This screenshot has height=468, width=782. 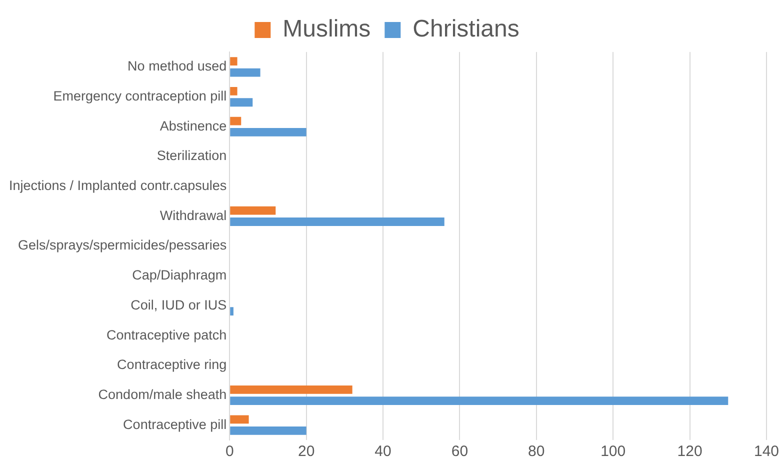 I want to click on x-tick-label: 0, so click(x=229, y=451).